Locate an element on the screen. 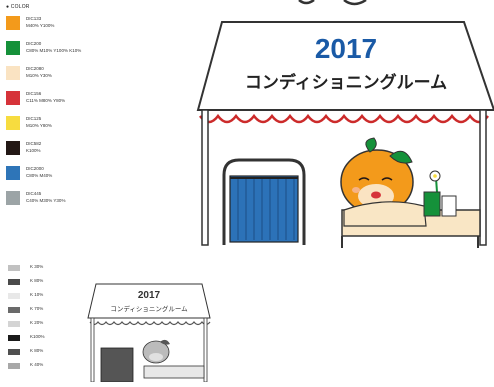 Image resolution: width=494 pixels, height=387 pixels. swatch-cmyk: M40% Y100% is located at coordinates (40, 25).